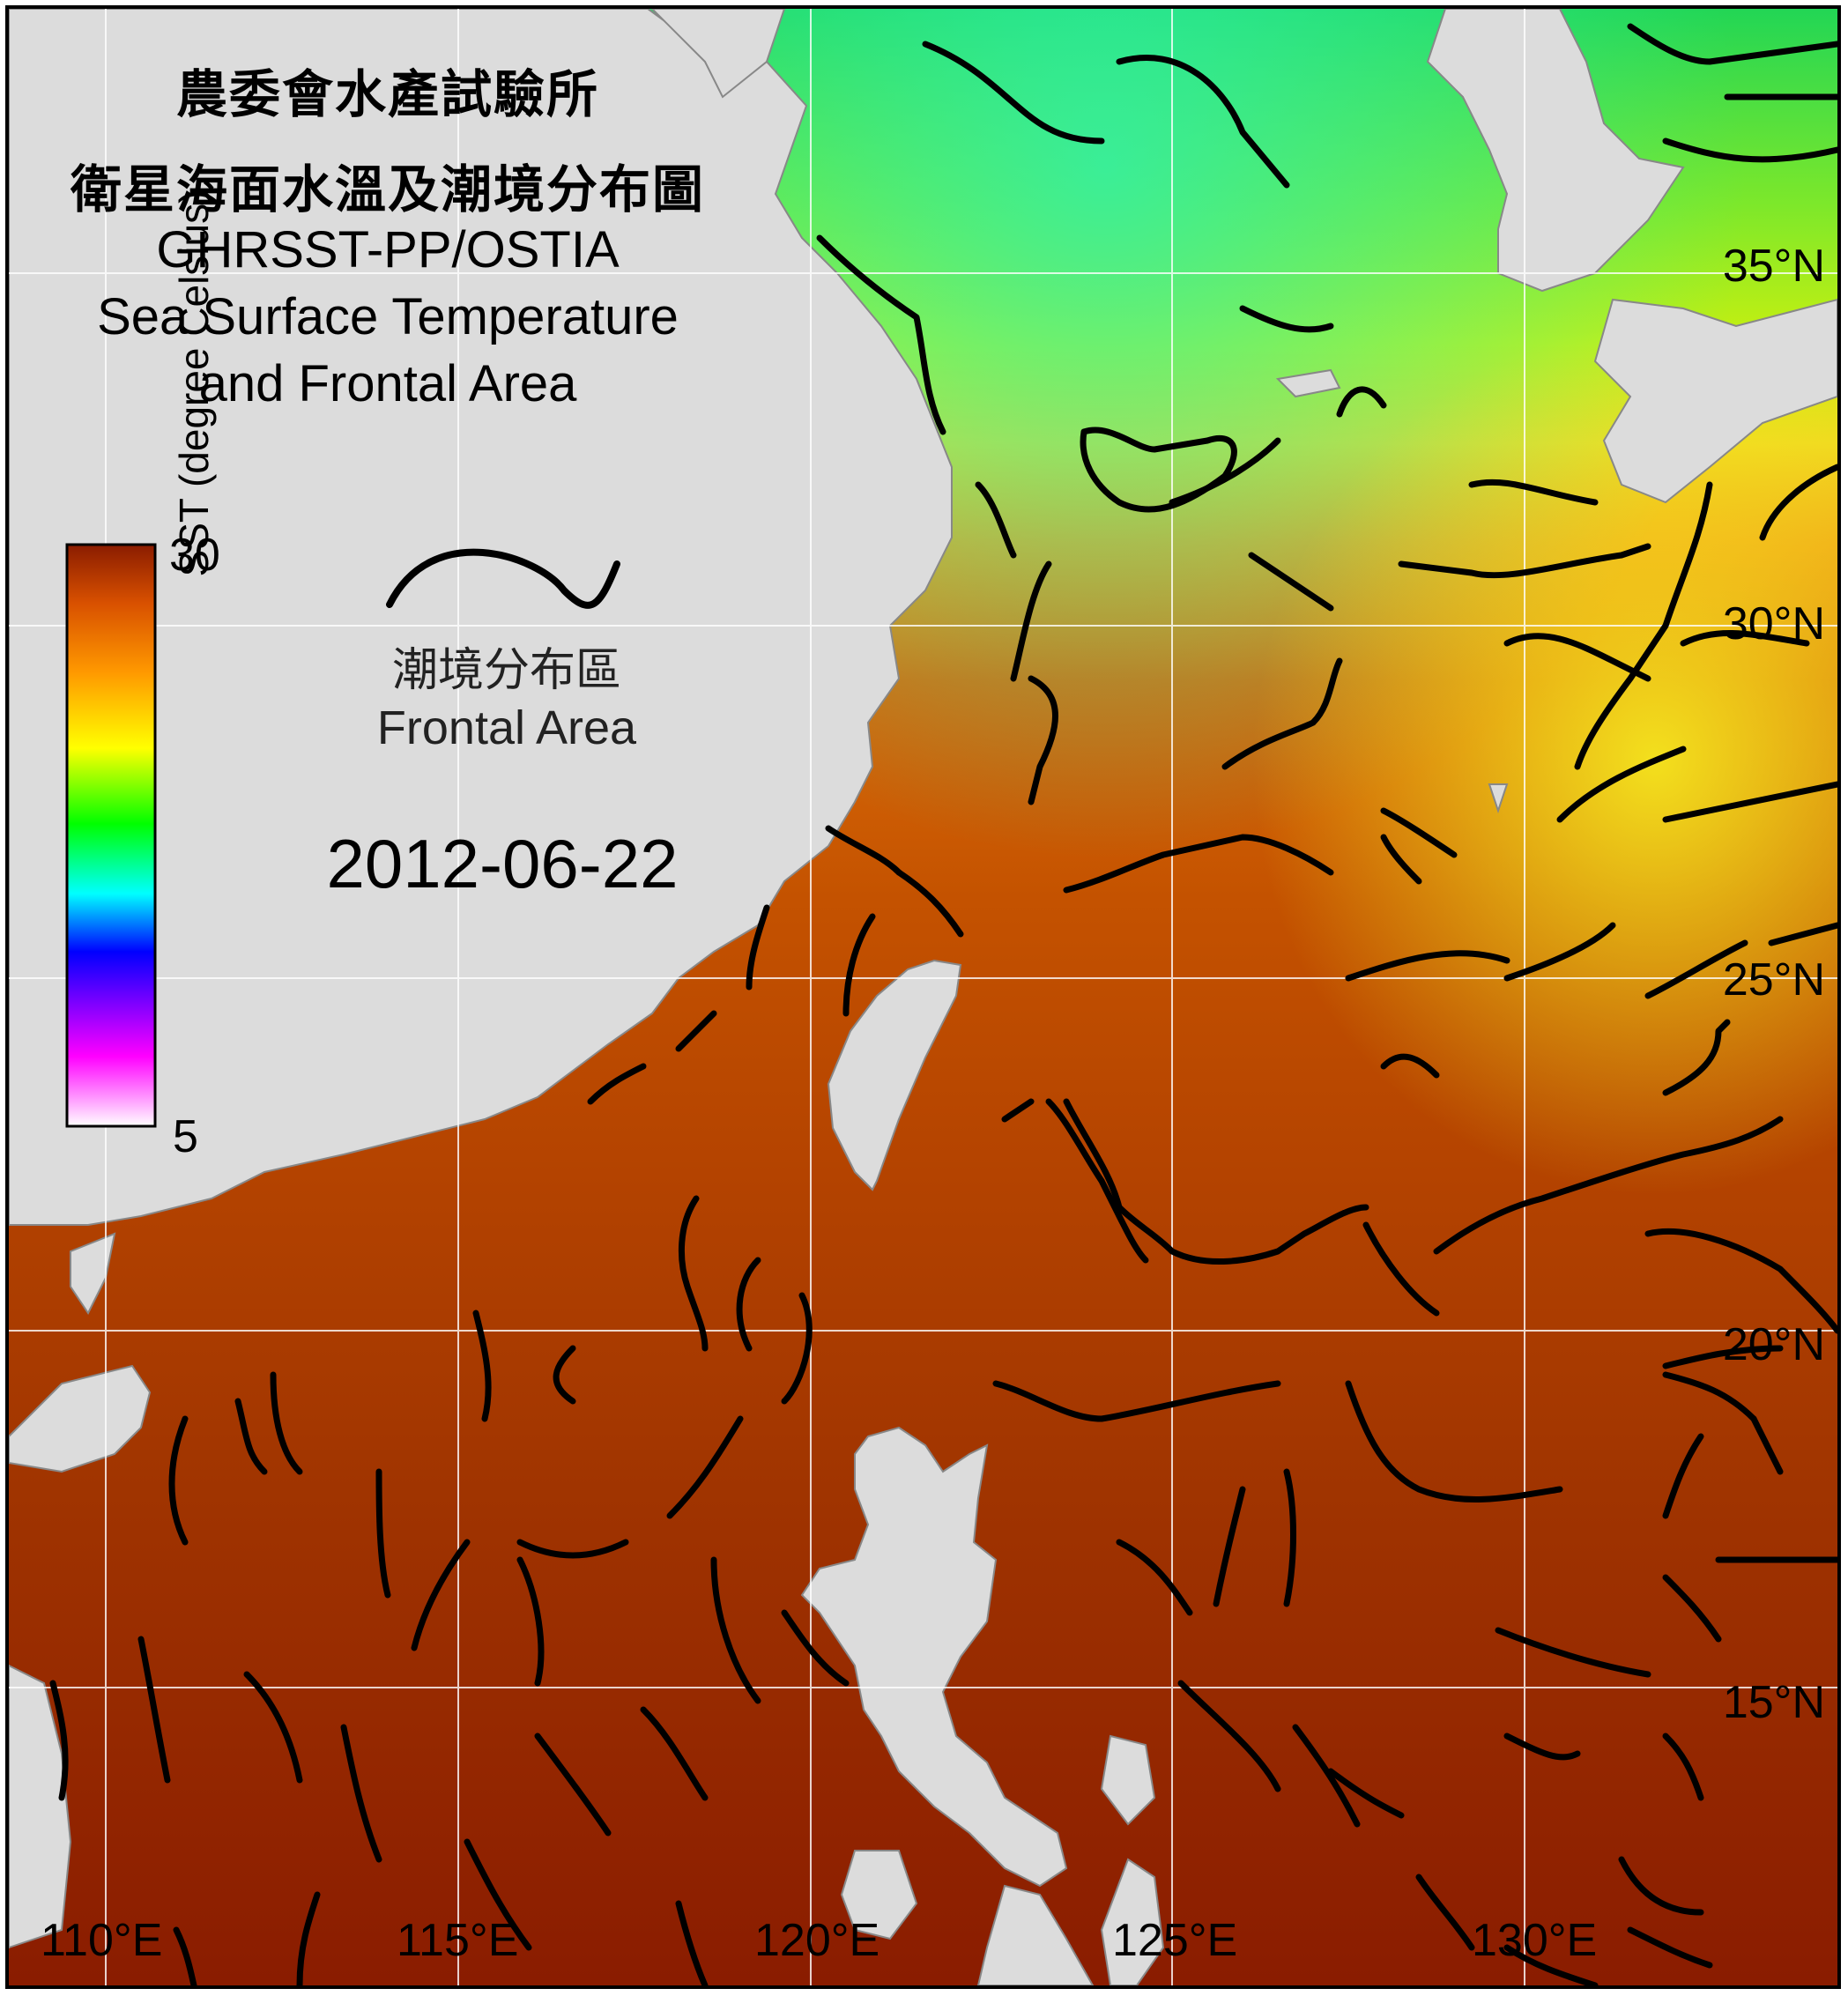 The width and height of the screenshot is (1848, 1996). What do you see at coordinates (1773, 623) in the screenshot?
I see `lat-label-30n: 30°N` at bounding box center [1773, 623].